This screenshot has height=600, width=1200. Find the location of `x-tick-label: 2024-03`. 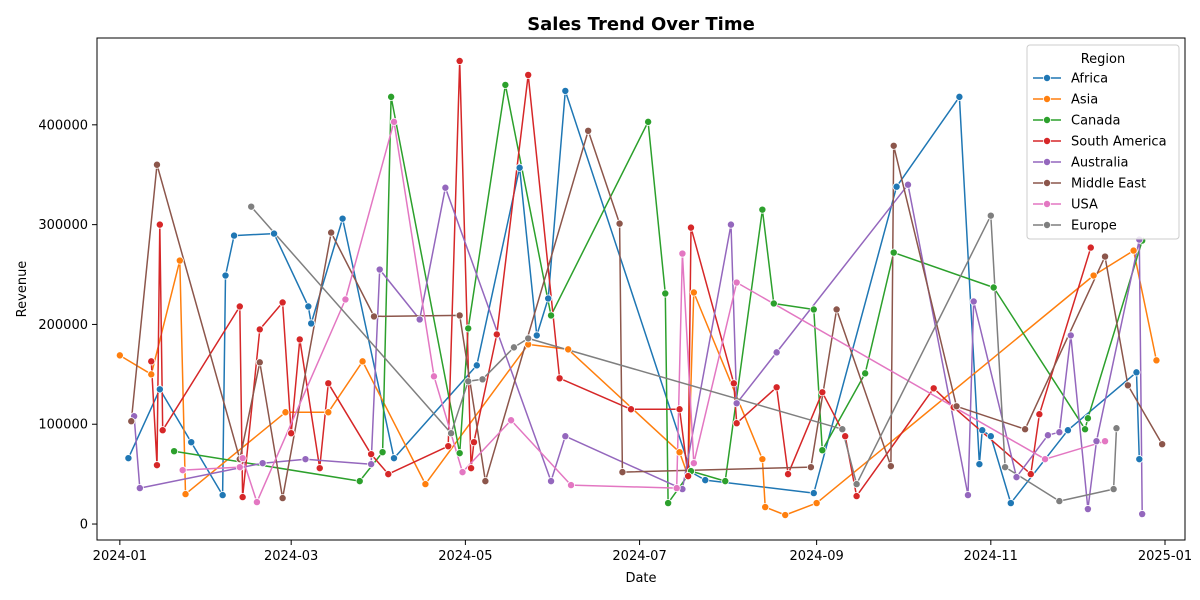

x-tick-label: 2024-03 is located at coordinates (291, 556).